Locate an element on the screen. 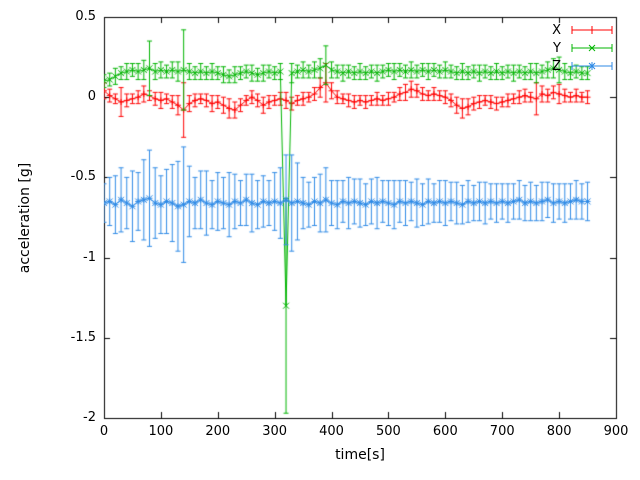 Image resolution: width=640 pixels, height=480 pixels. legend-entry: Z is located at coordinates (583, 66).